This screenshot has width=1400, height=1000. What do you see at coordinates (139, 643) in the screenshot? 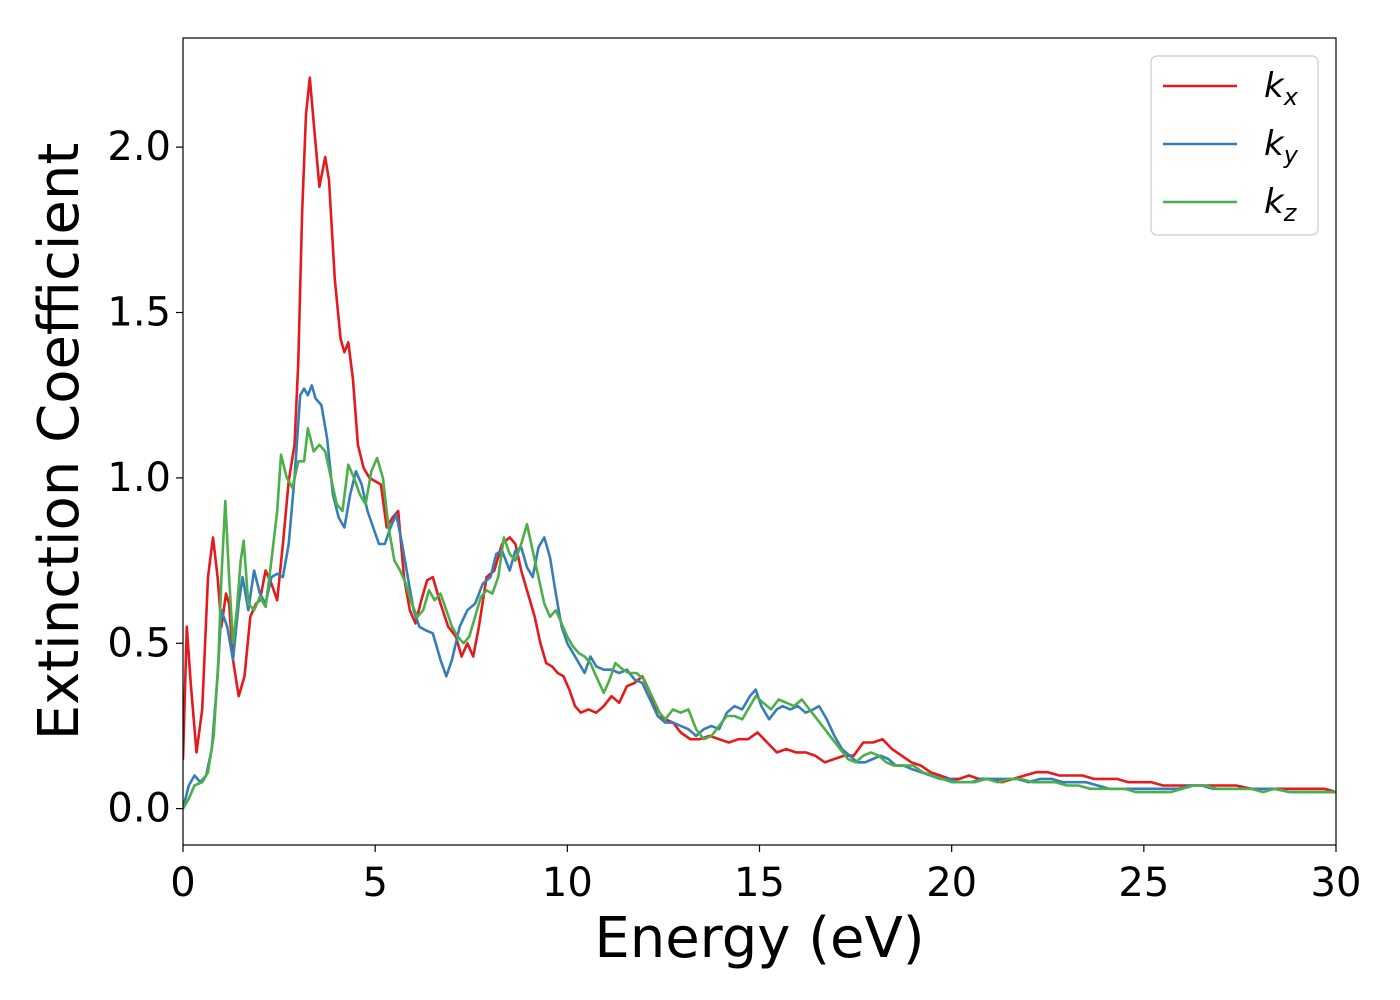
I see `y-tick-label: 0.5` at bounding box center [139, 643].